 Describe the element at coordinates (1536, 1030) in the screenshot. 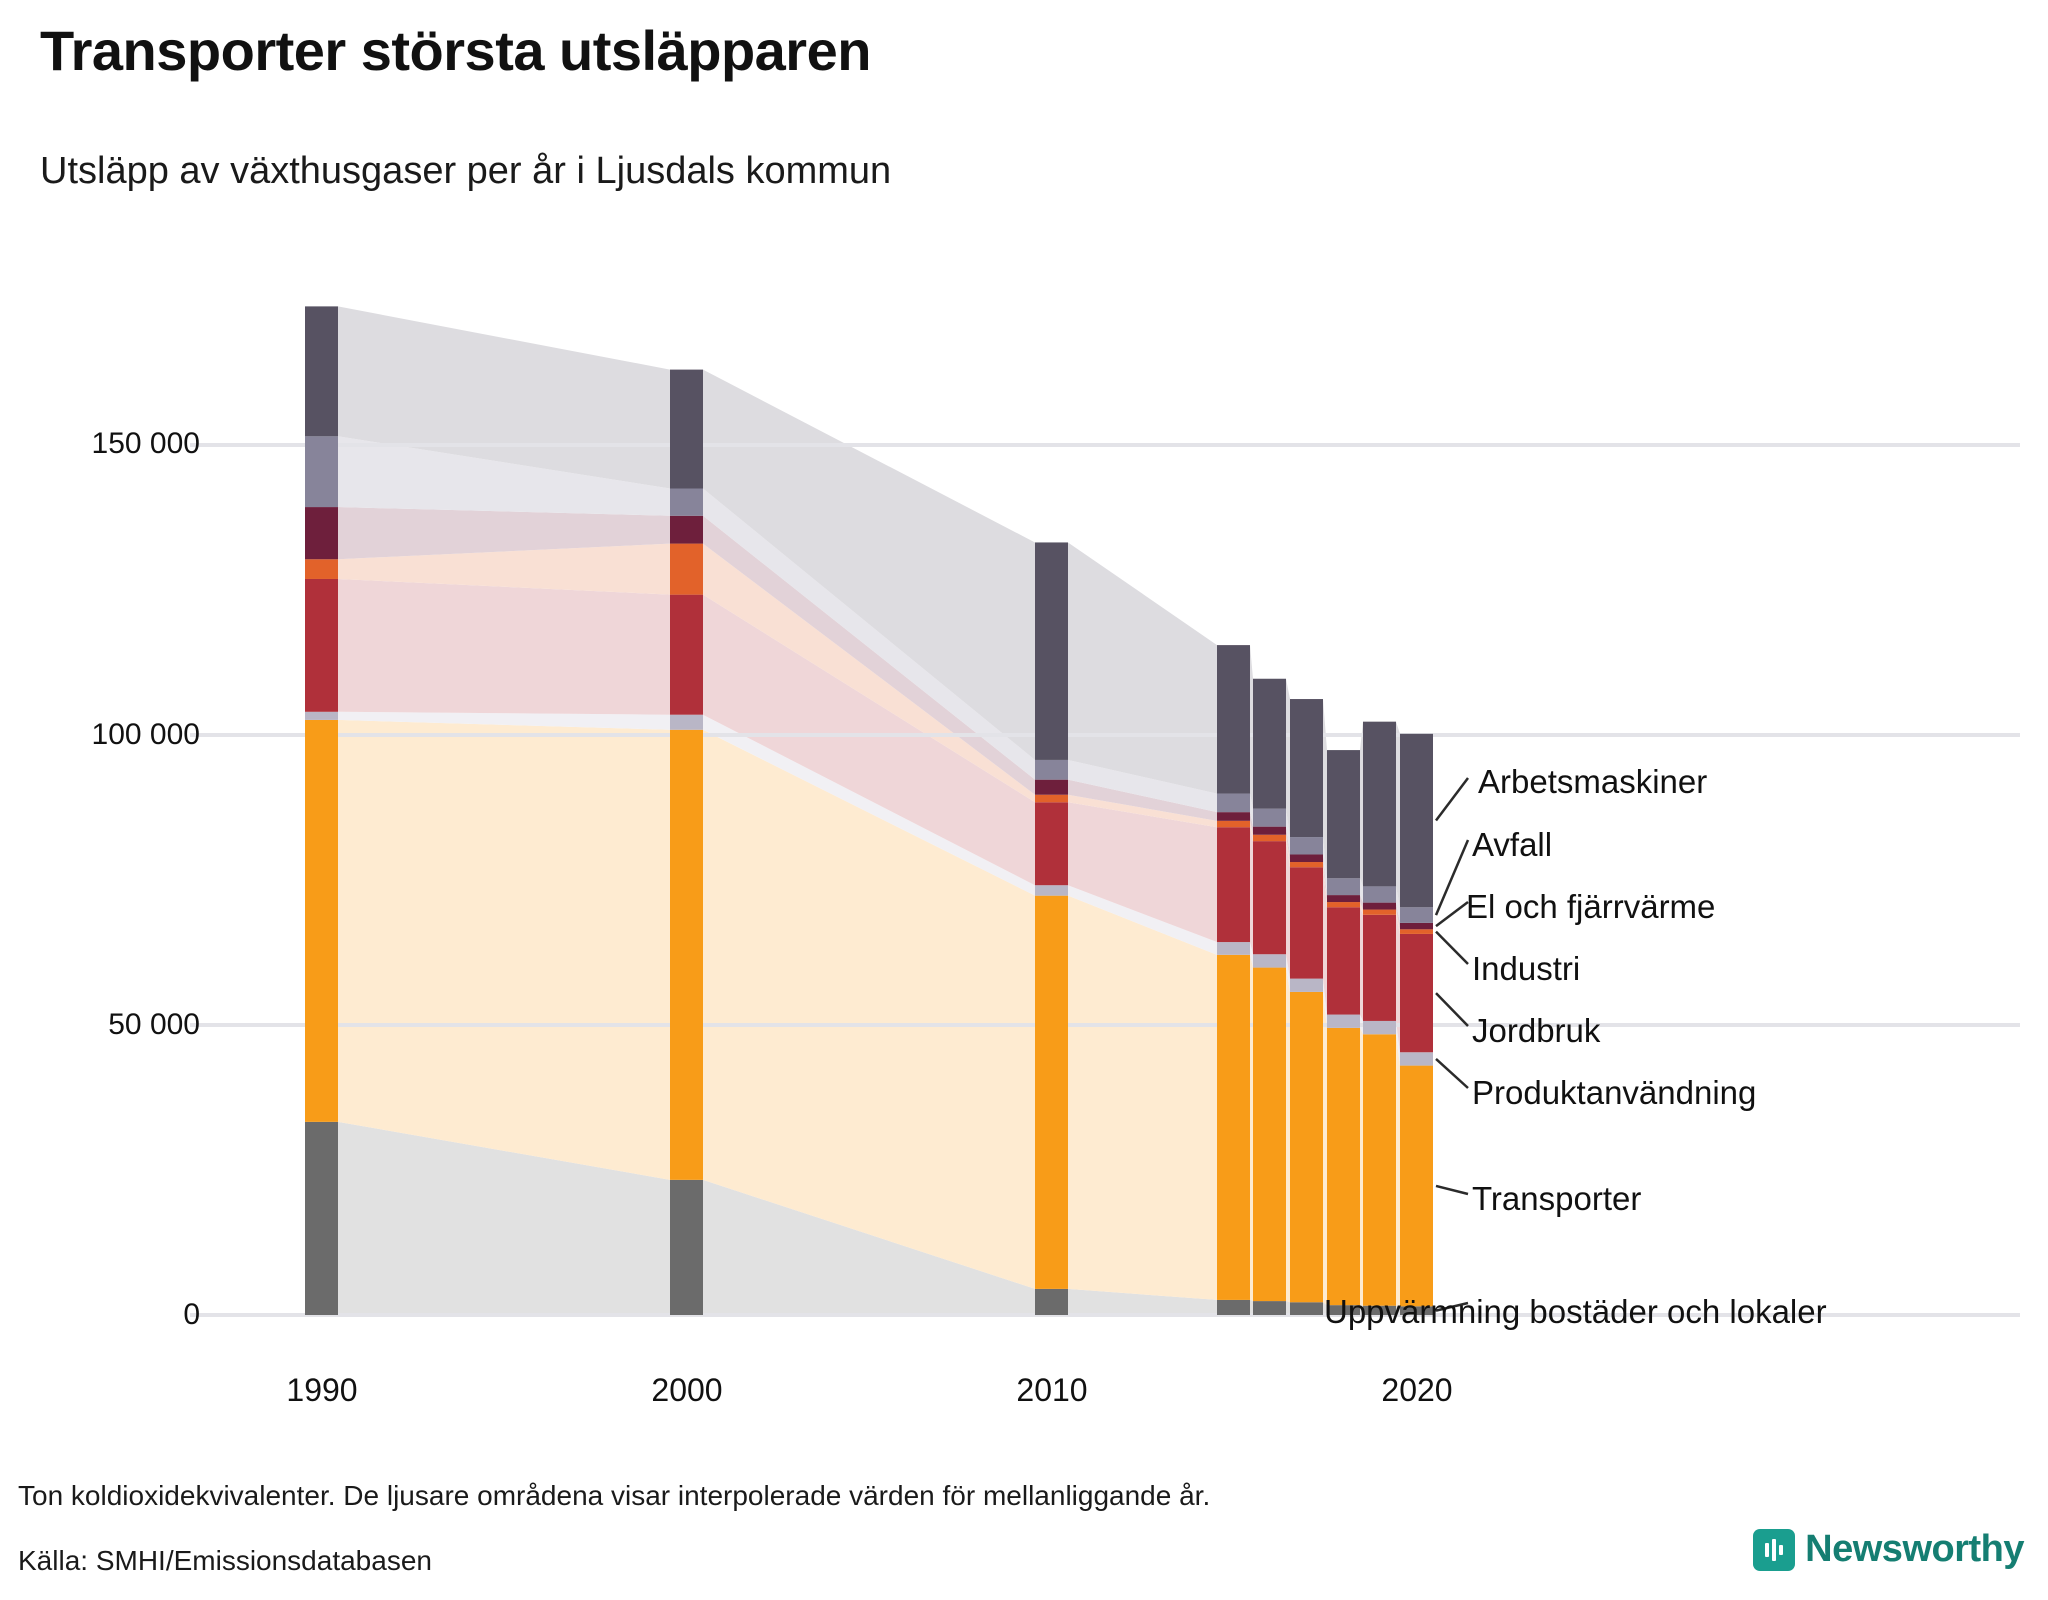

I see `series-label-jordbruk: Jordbruk` at that location.